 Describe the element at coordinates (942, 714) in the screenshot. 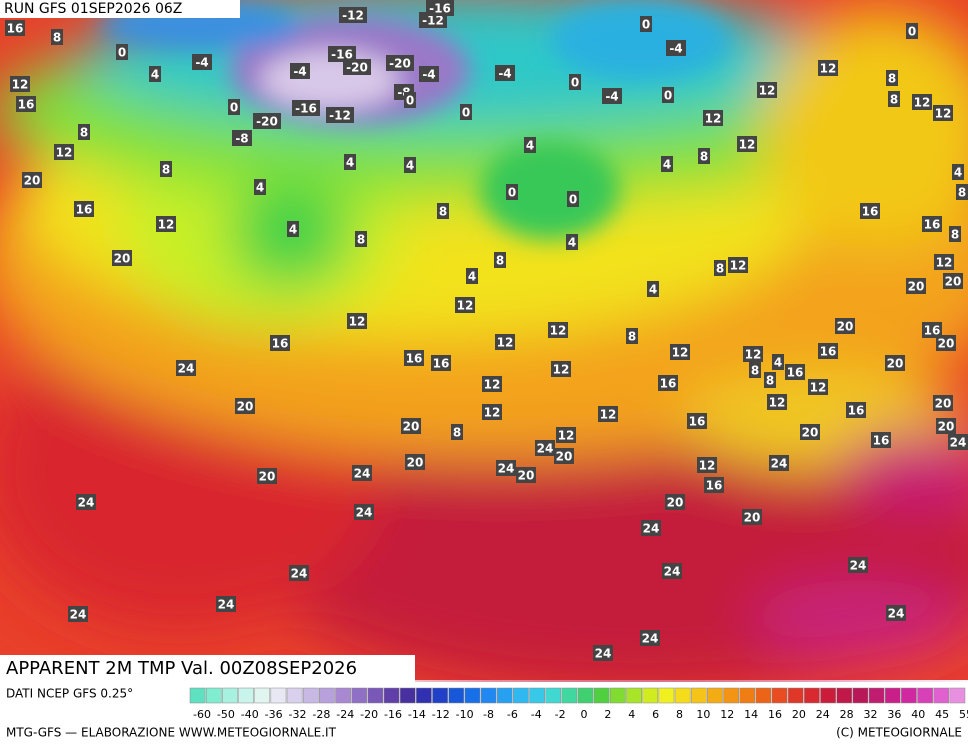

I see `colorbar-label: 45` at that location.